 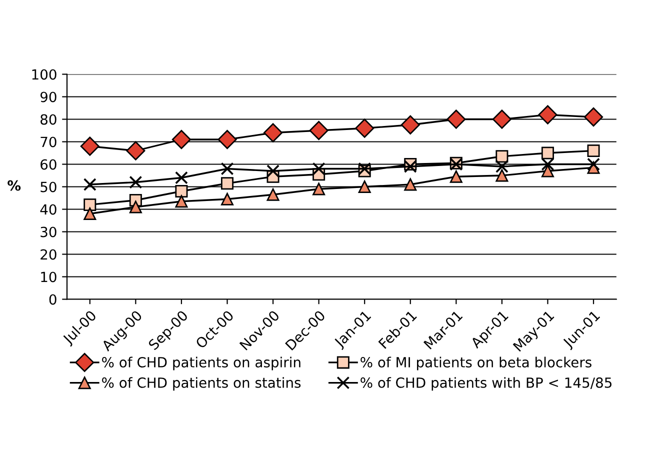 What do you see at coordinates (48, 142) in the screenshot?
I see `y-tick-label: 70` at bounding box center [48, 142].